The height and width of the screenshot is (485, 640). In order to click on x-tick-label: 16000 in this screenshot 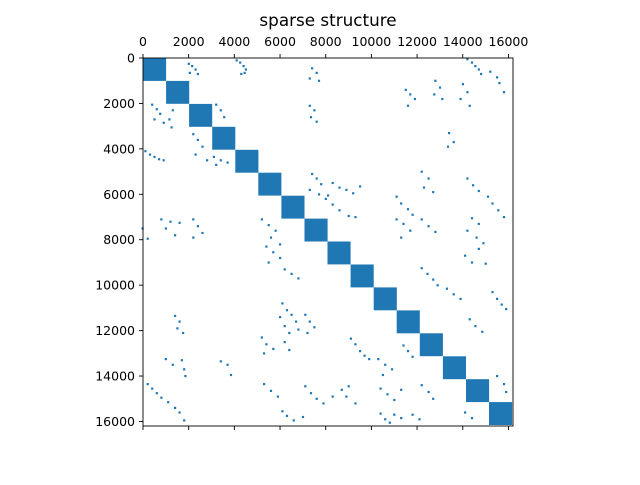, I will do `click(509, 41)`.